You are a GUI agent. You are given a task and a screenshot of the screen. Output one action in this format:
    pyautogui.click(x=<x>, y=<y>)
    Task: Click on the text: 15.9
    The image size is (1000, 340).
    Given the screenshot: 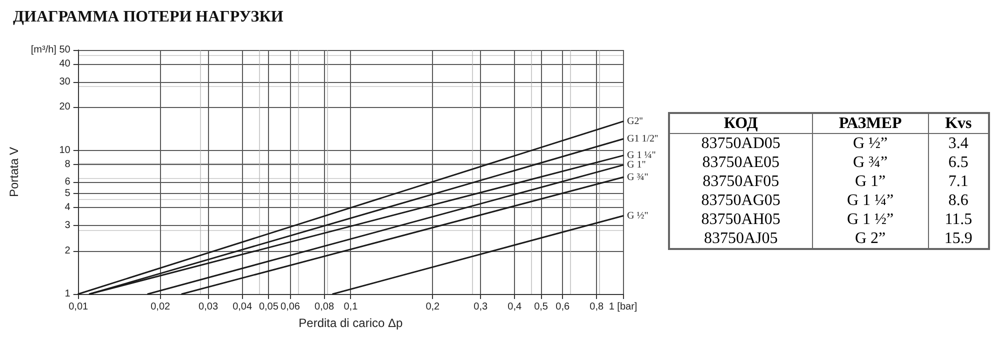 What is the action you would take?
    pyautogui.click(x=958, y=239)
    